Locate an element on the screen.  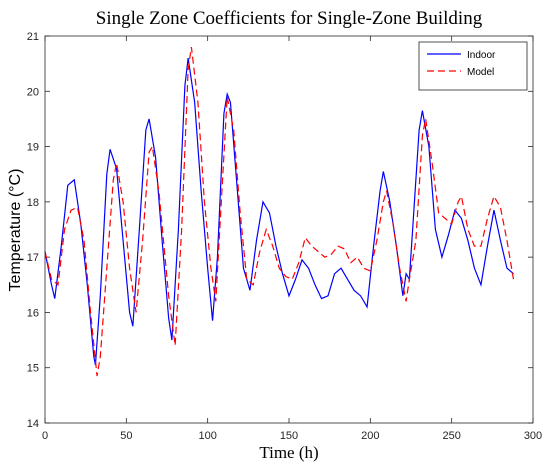
x-tick-label: 250 is located at coordinates (451, 436).